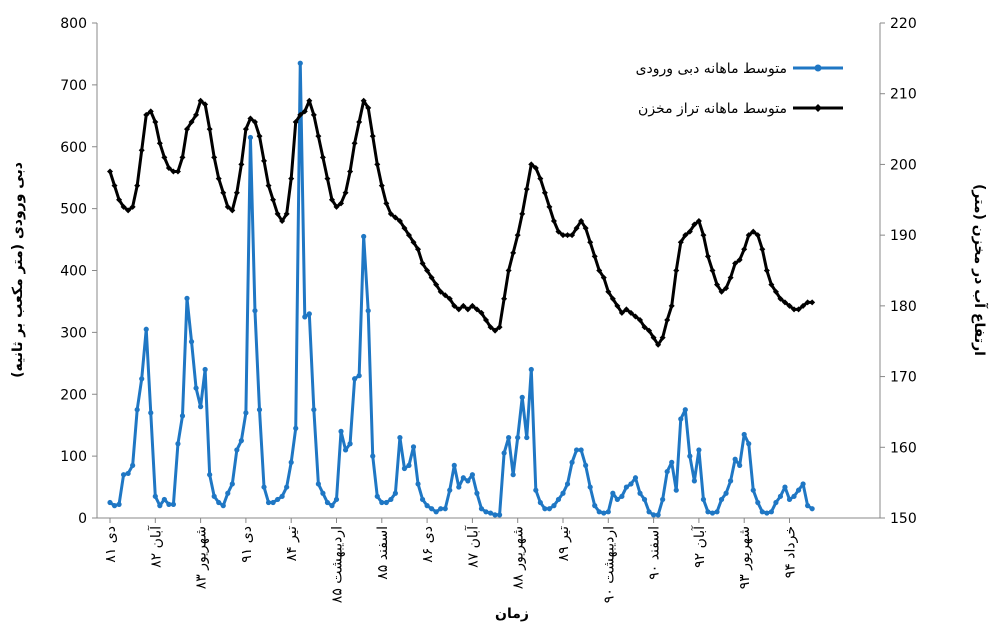 The height and width of the screenshot is (634, 995). Describe the element at coordinates (609, 564) in the screenshot. I see `x-tick-label: اردیبهشت ۹۰` at that location.